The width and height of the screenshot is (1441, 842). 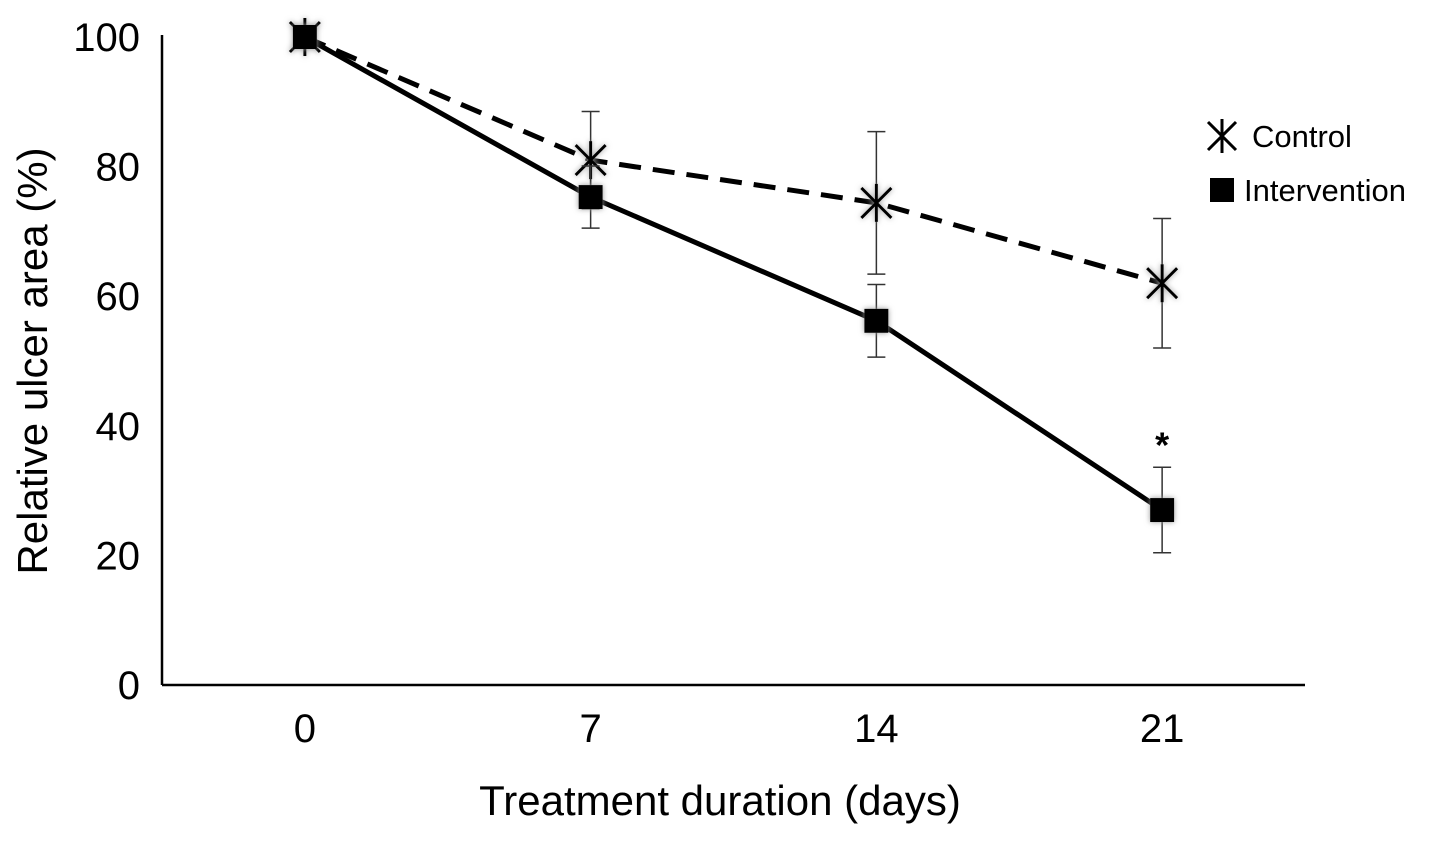 I want to click on x-tick-labels: 0 7 14 21, so click(x=739, y=729).